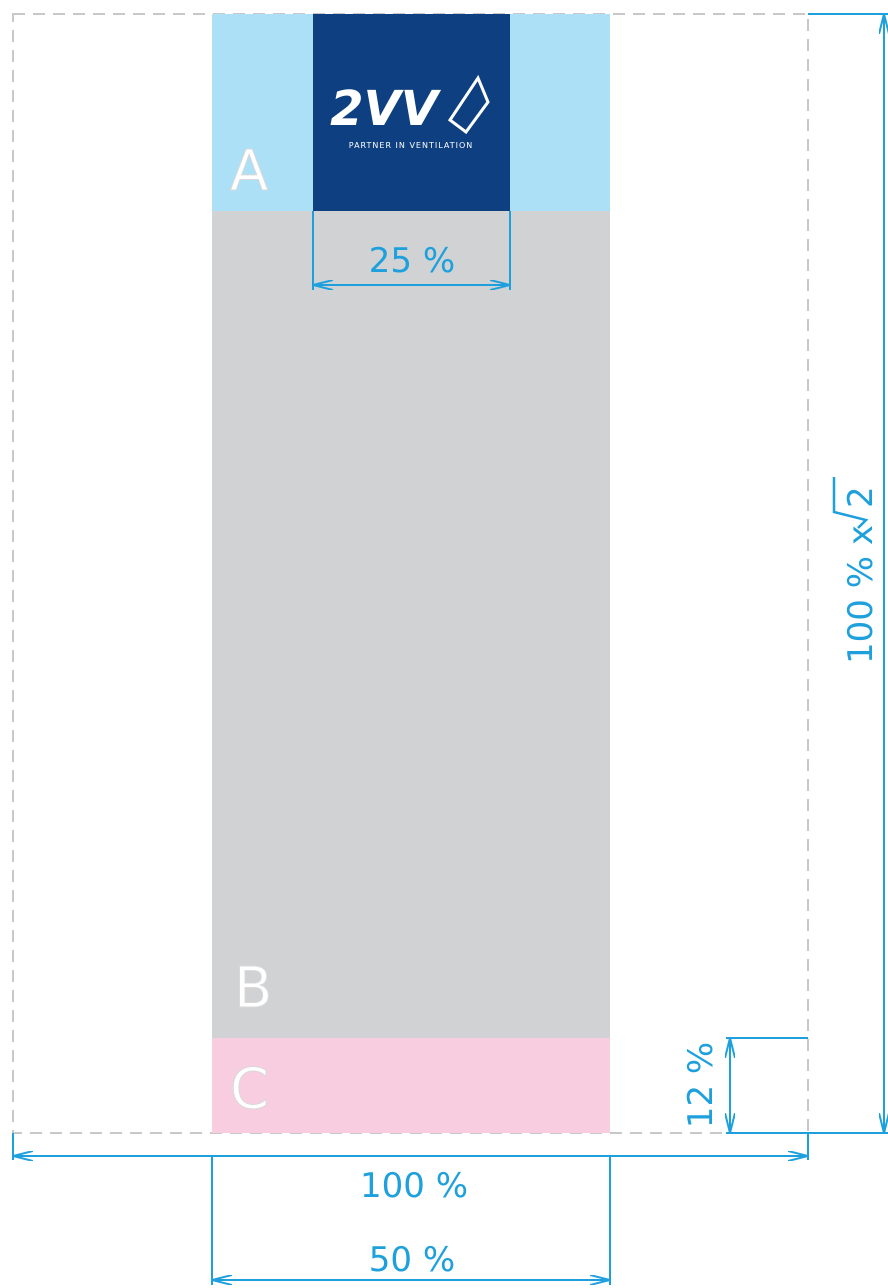 This screenshot has width=888, height=1288. Describe the element at coordinates (414, 1186) in the screenshot. I see `dimension-label: 100 %` at that location.